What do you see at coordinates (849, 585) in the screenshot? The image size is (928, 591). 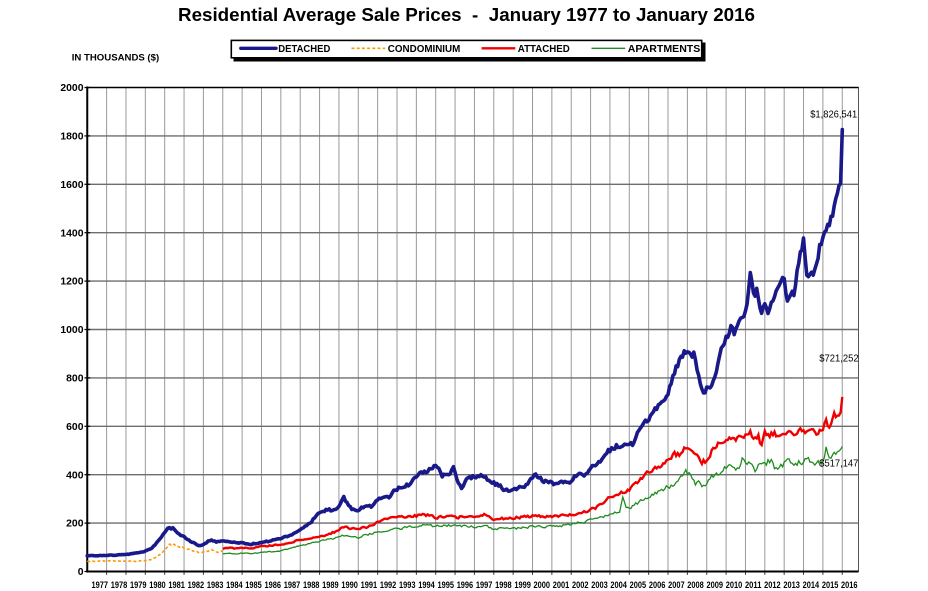 I see `svg-text: 2016` at bounding box center [849, 585].